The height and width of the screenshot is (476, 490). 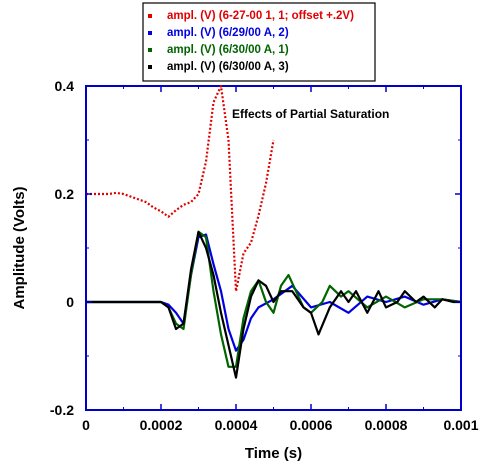 I want to click on chart-annotation: Effects of Partial Saturation, so click(x=310, y=114).